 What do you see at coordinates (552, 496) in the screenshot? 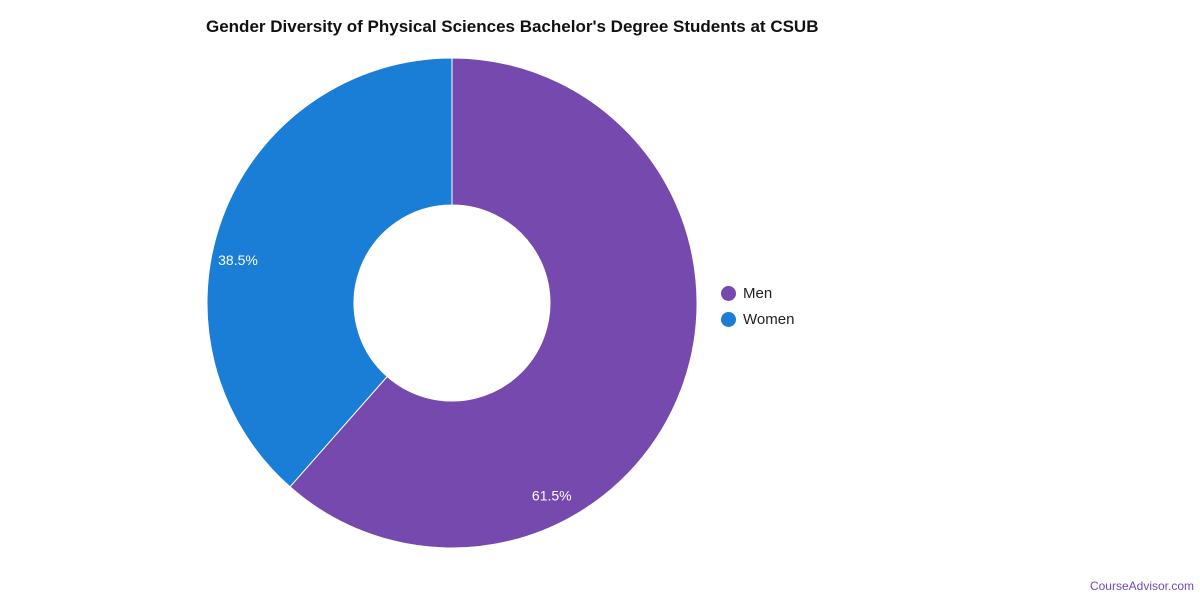
I see `data-label-men: 61.5%` at bounding box center [552, 496].